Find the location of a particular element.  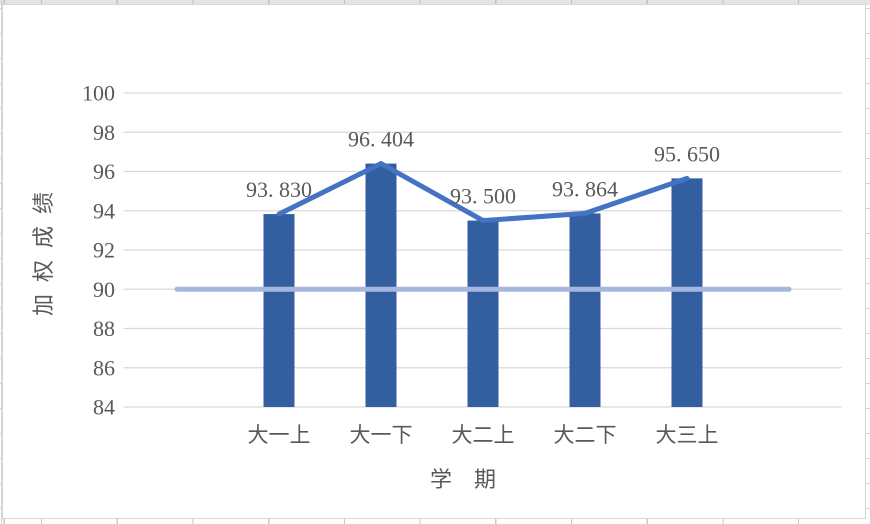

data-label: 96. 404 is located at coordinates (381, 139).